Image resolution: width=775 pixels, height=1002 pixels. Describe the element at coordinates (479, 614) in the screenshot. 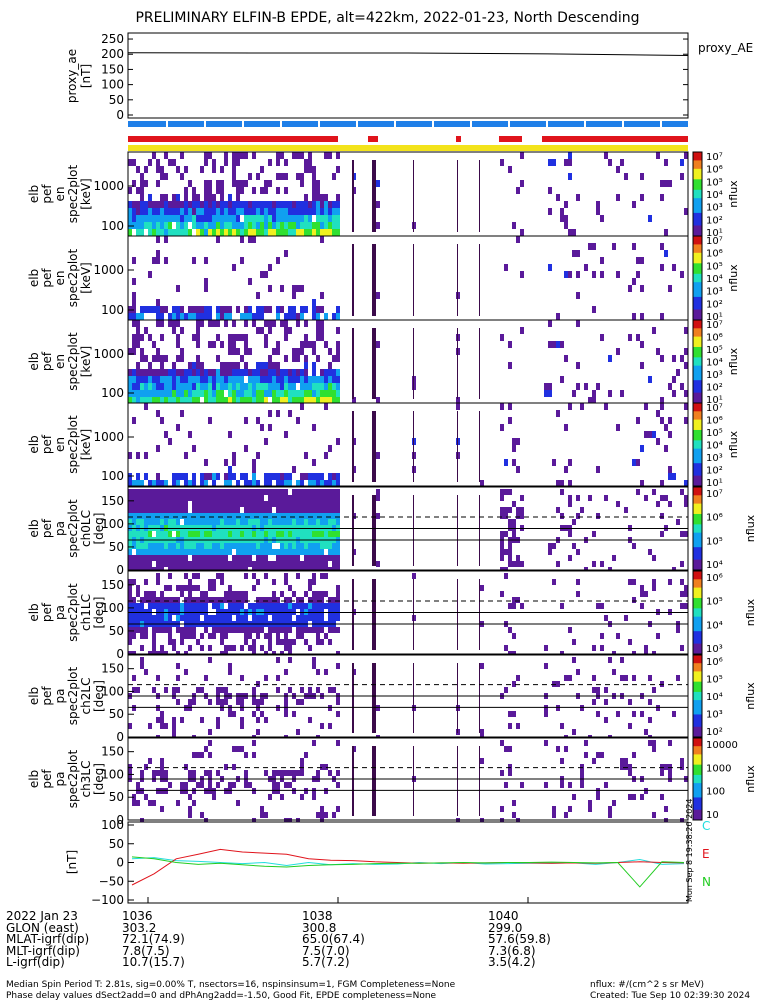

I see `pa-stripe` at that location.